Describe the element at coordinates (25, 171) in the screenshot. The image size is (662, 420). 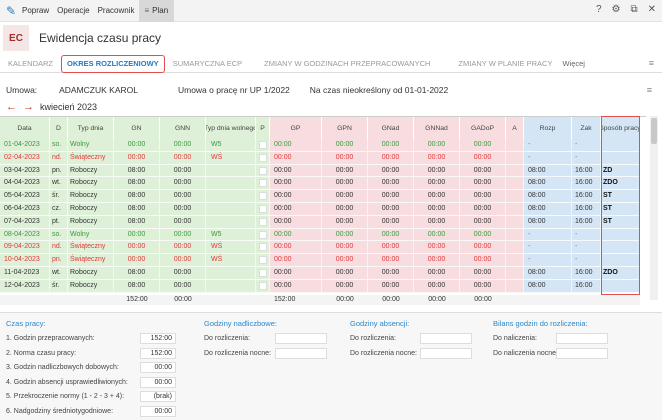
I see `cell-data: 03-04-2023` at that location.